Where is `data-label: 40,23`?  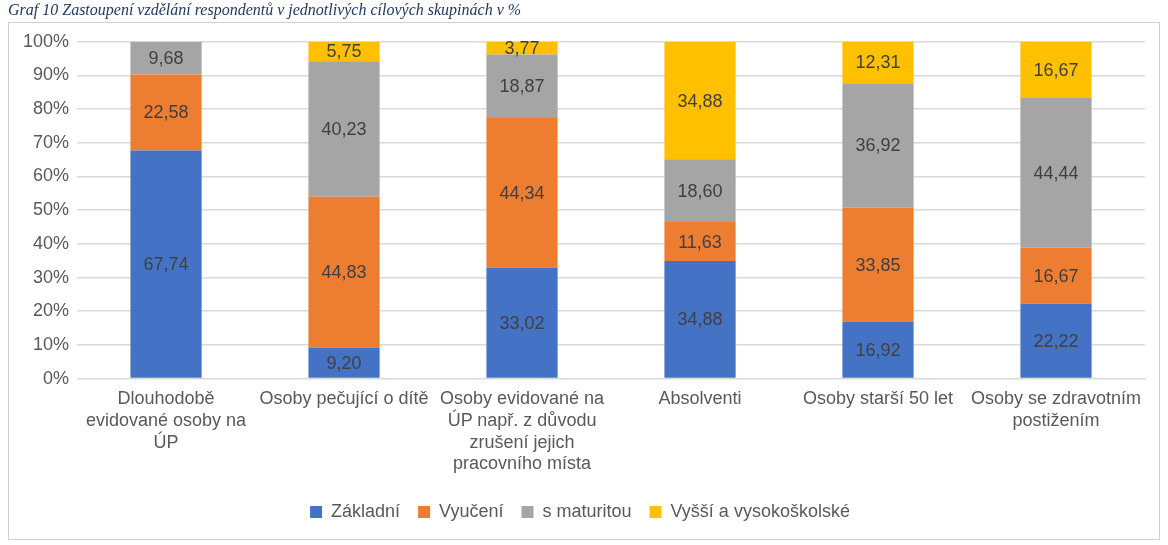
data-label: 40,23 is located at coordinates (344, 128).